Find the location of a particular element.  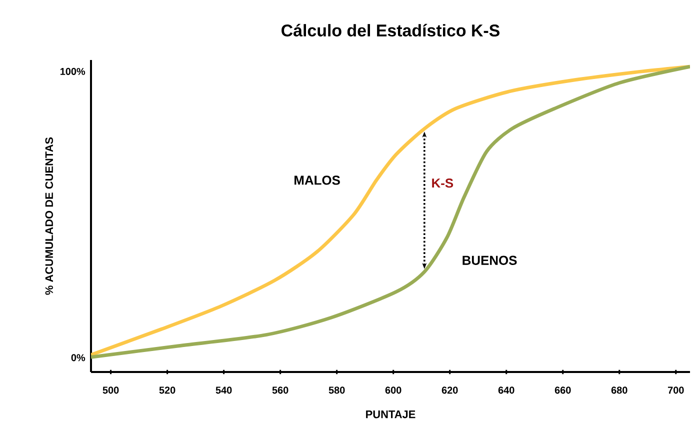

x-tick-label: 680 is located at coordinates (619, 390).